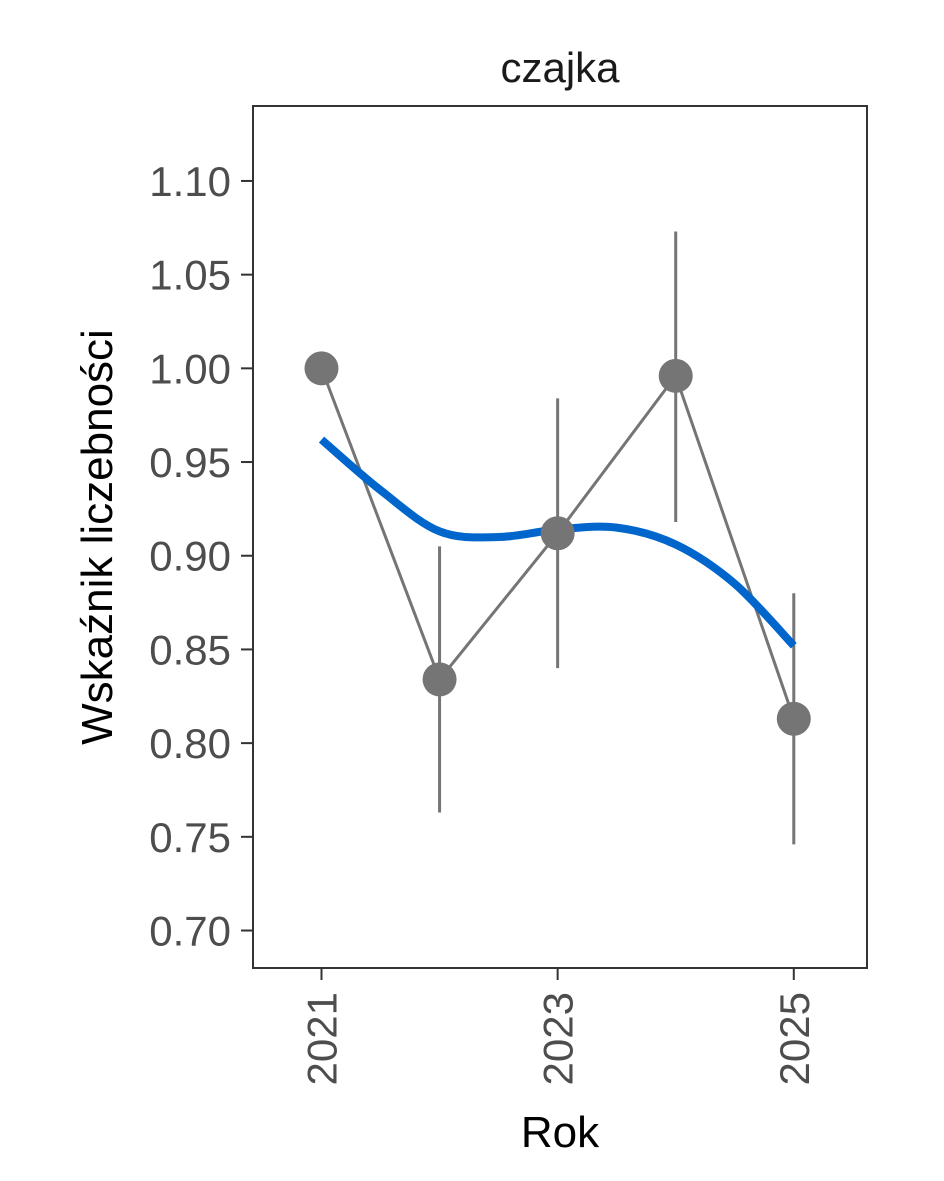  I want to click on y-tick-label: 0.95, so click(190, 462).